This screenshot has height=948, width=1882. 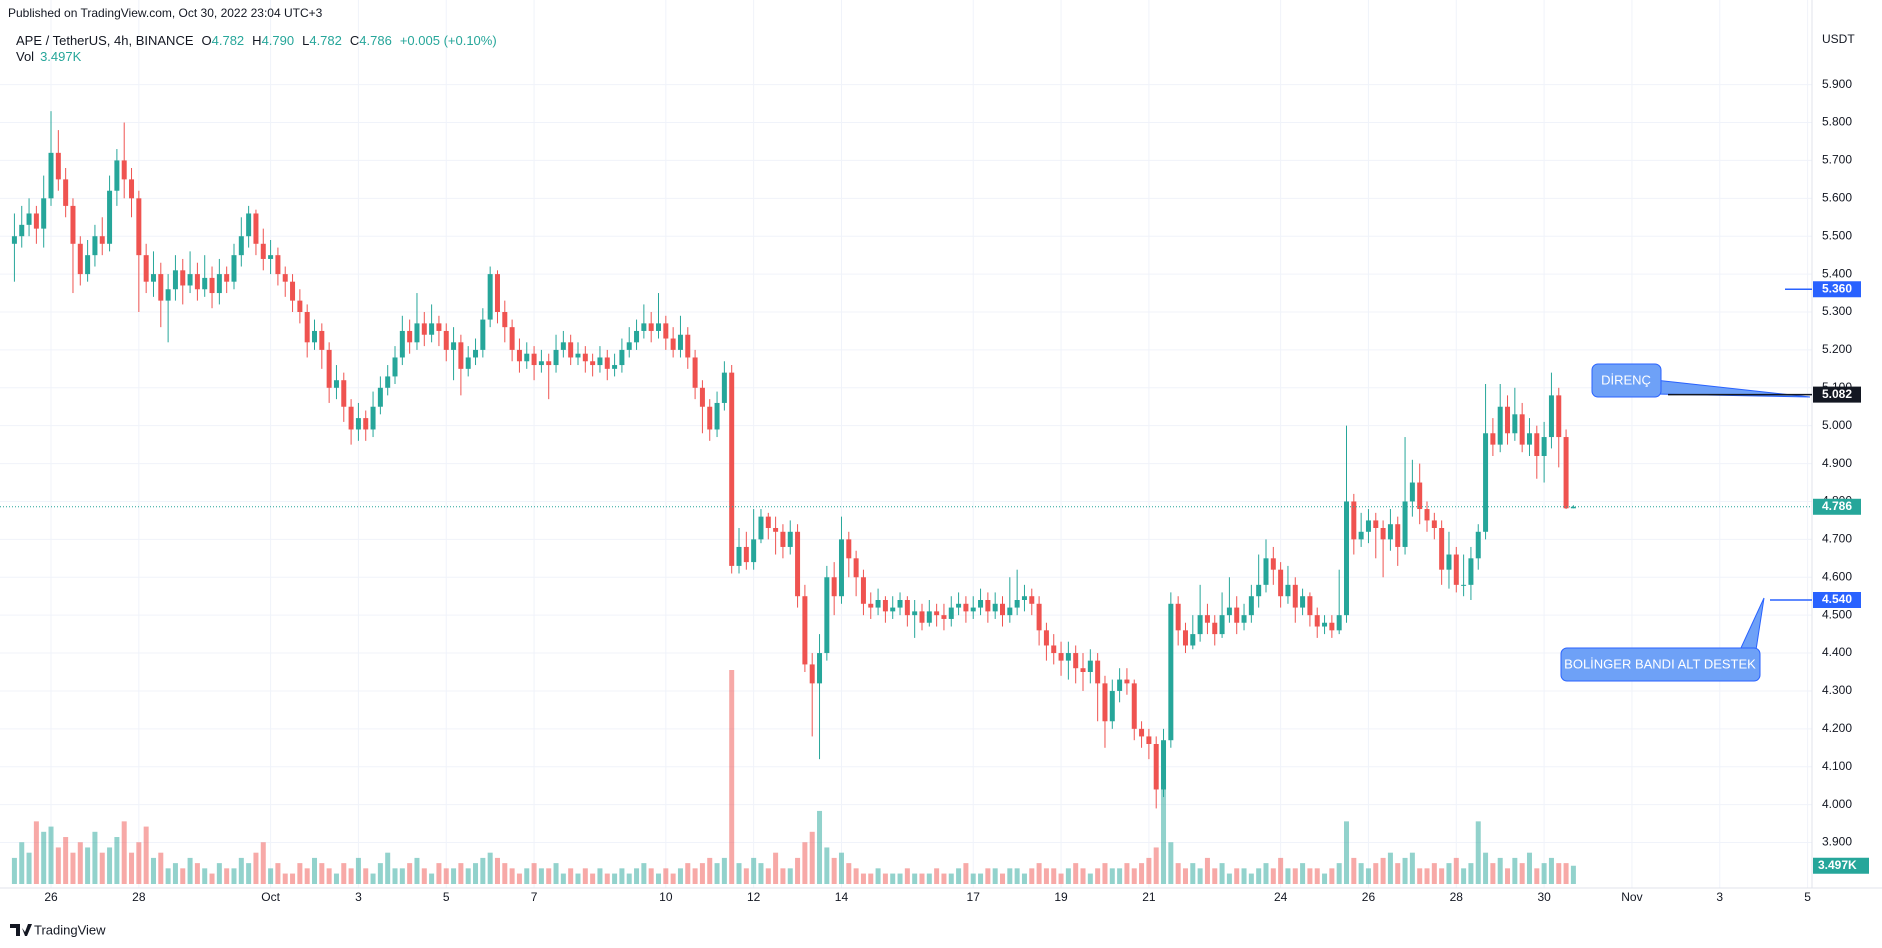 What do you see at coordinates (1837, 160) in the screenshot?
I see `y-tick-label: 5.700` at bounding box center [1837, 160].